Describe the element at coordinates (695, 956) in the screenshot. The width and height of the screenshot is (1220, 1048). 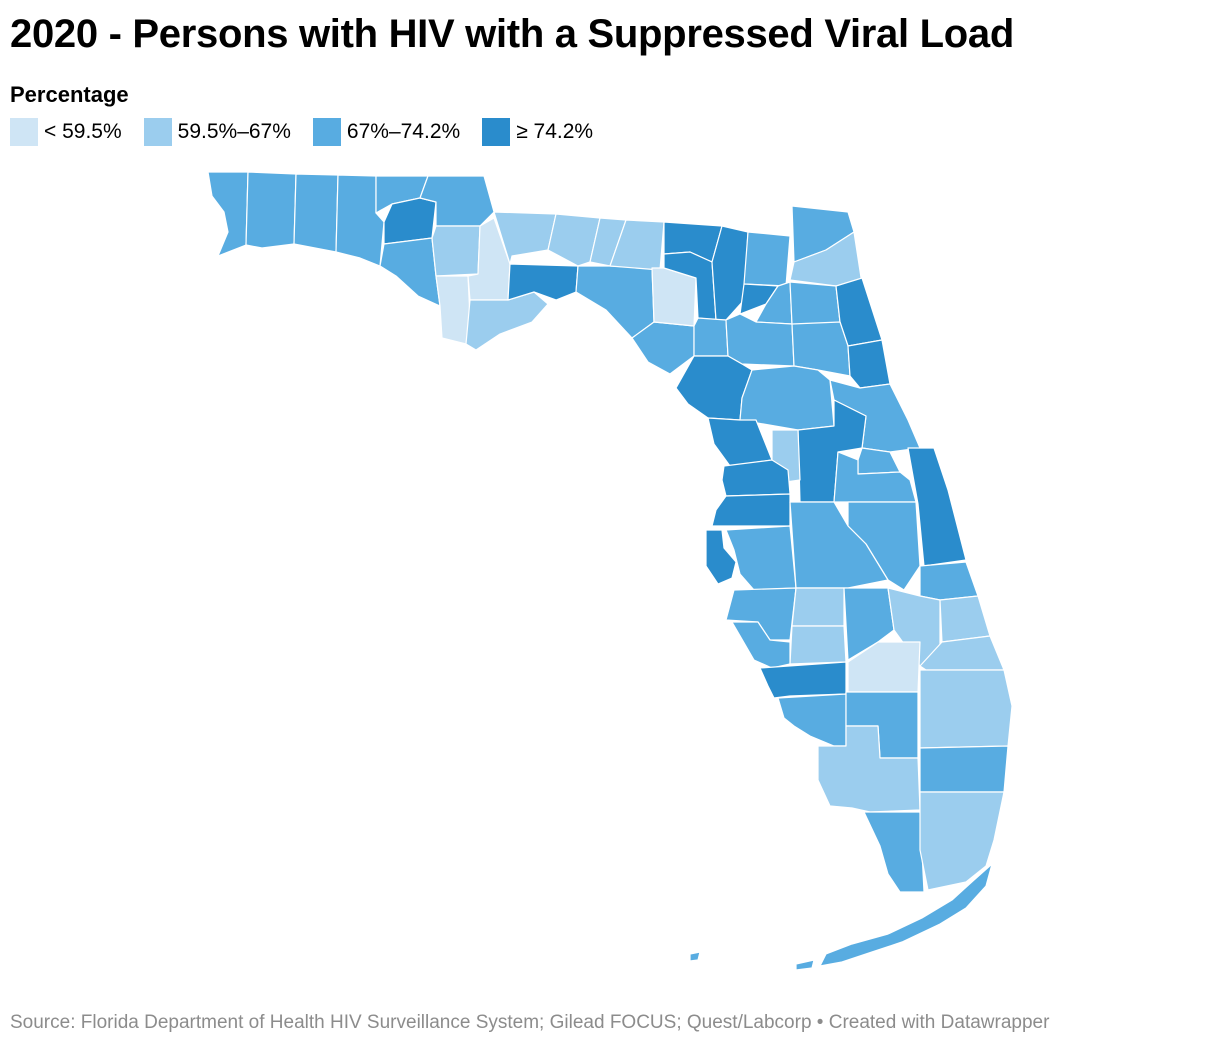
I see `county-dry-tortugas` at that location.